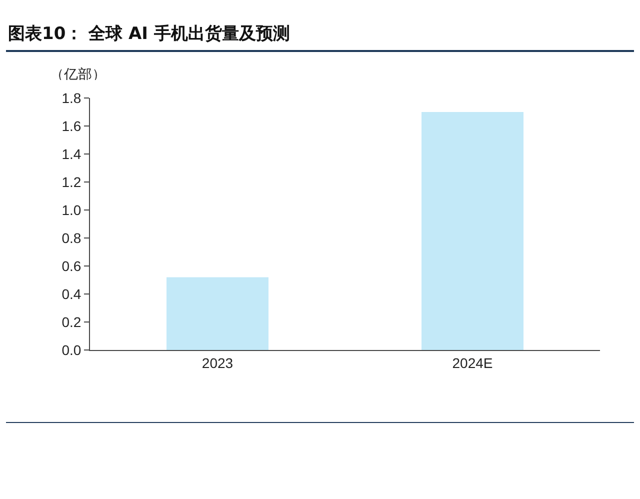  What do you see at coordinates (472, 362) in the screenshot?
I see `x-tick-label: 2024E` at bounding box center [472, 362].